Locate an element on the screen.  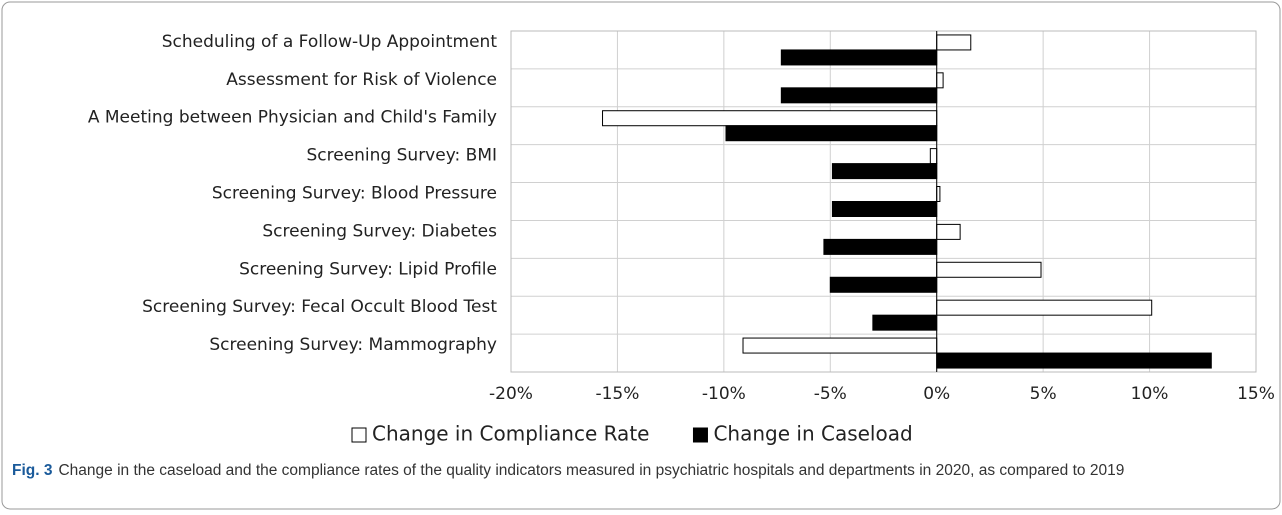
x-tick-label: -10% is located at coordinates (724, 394).